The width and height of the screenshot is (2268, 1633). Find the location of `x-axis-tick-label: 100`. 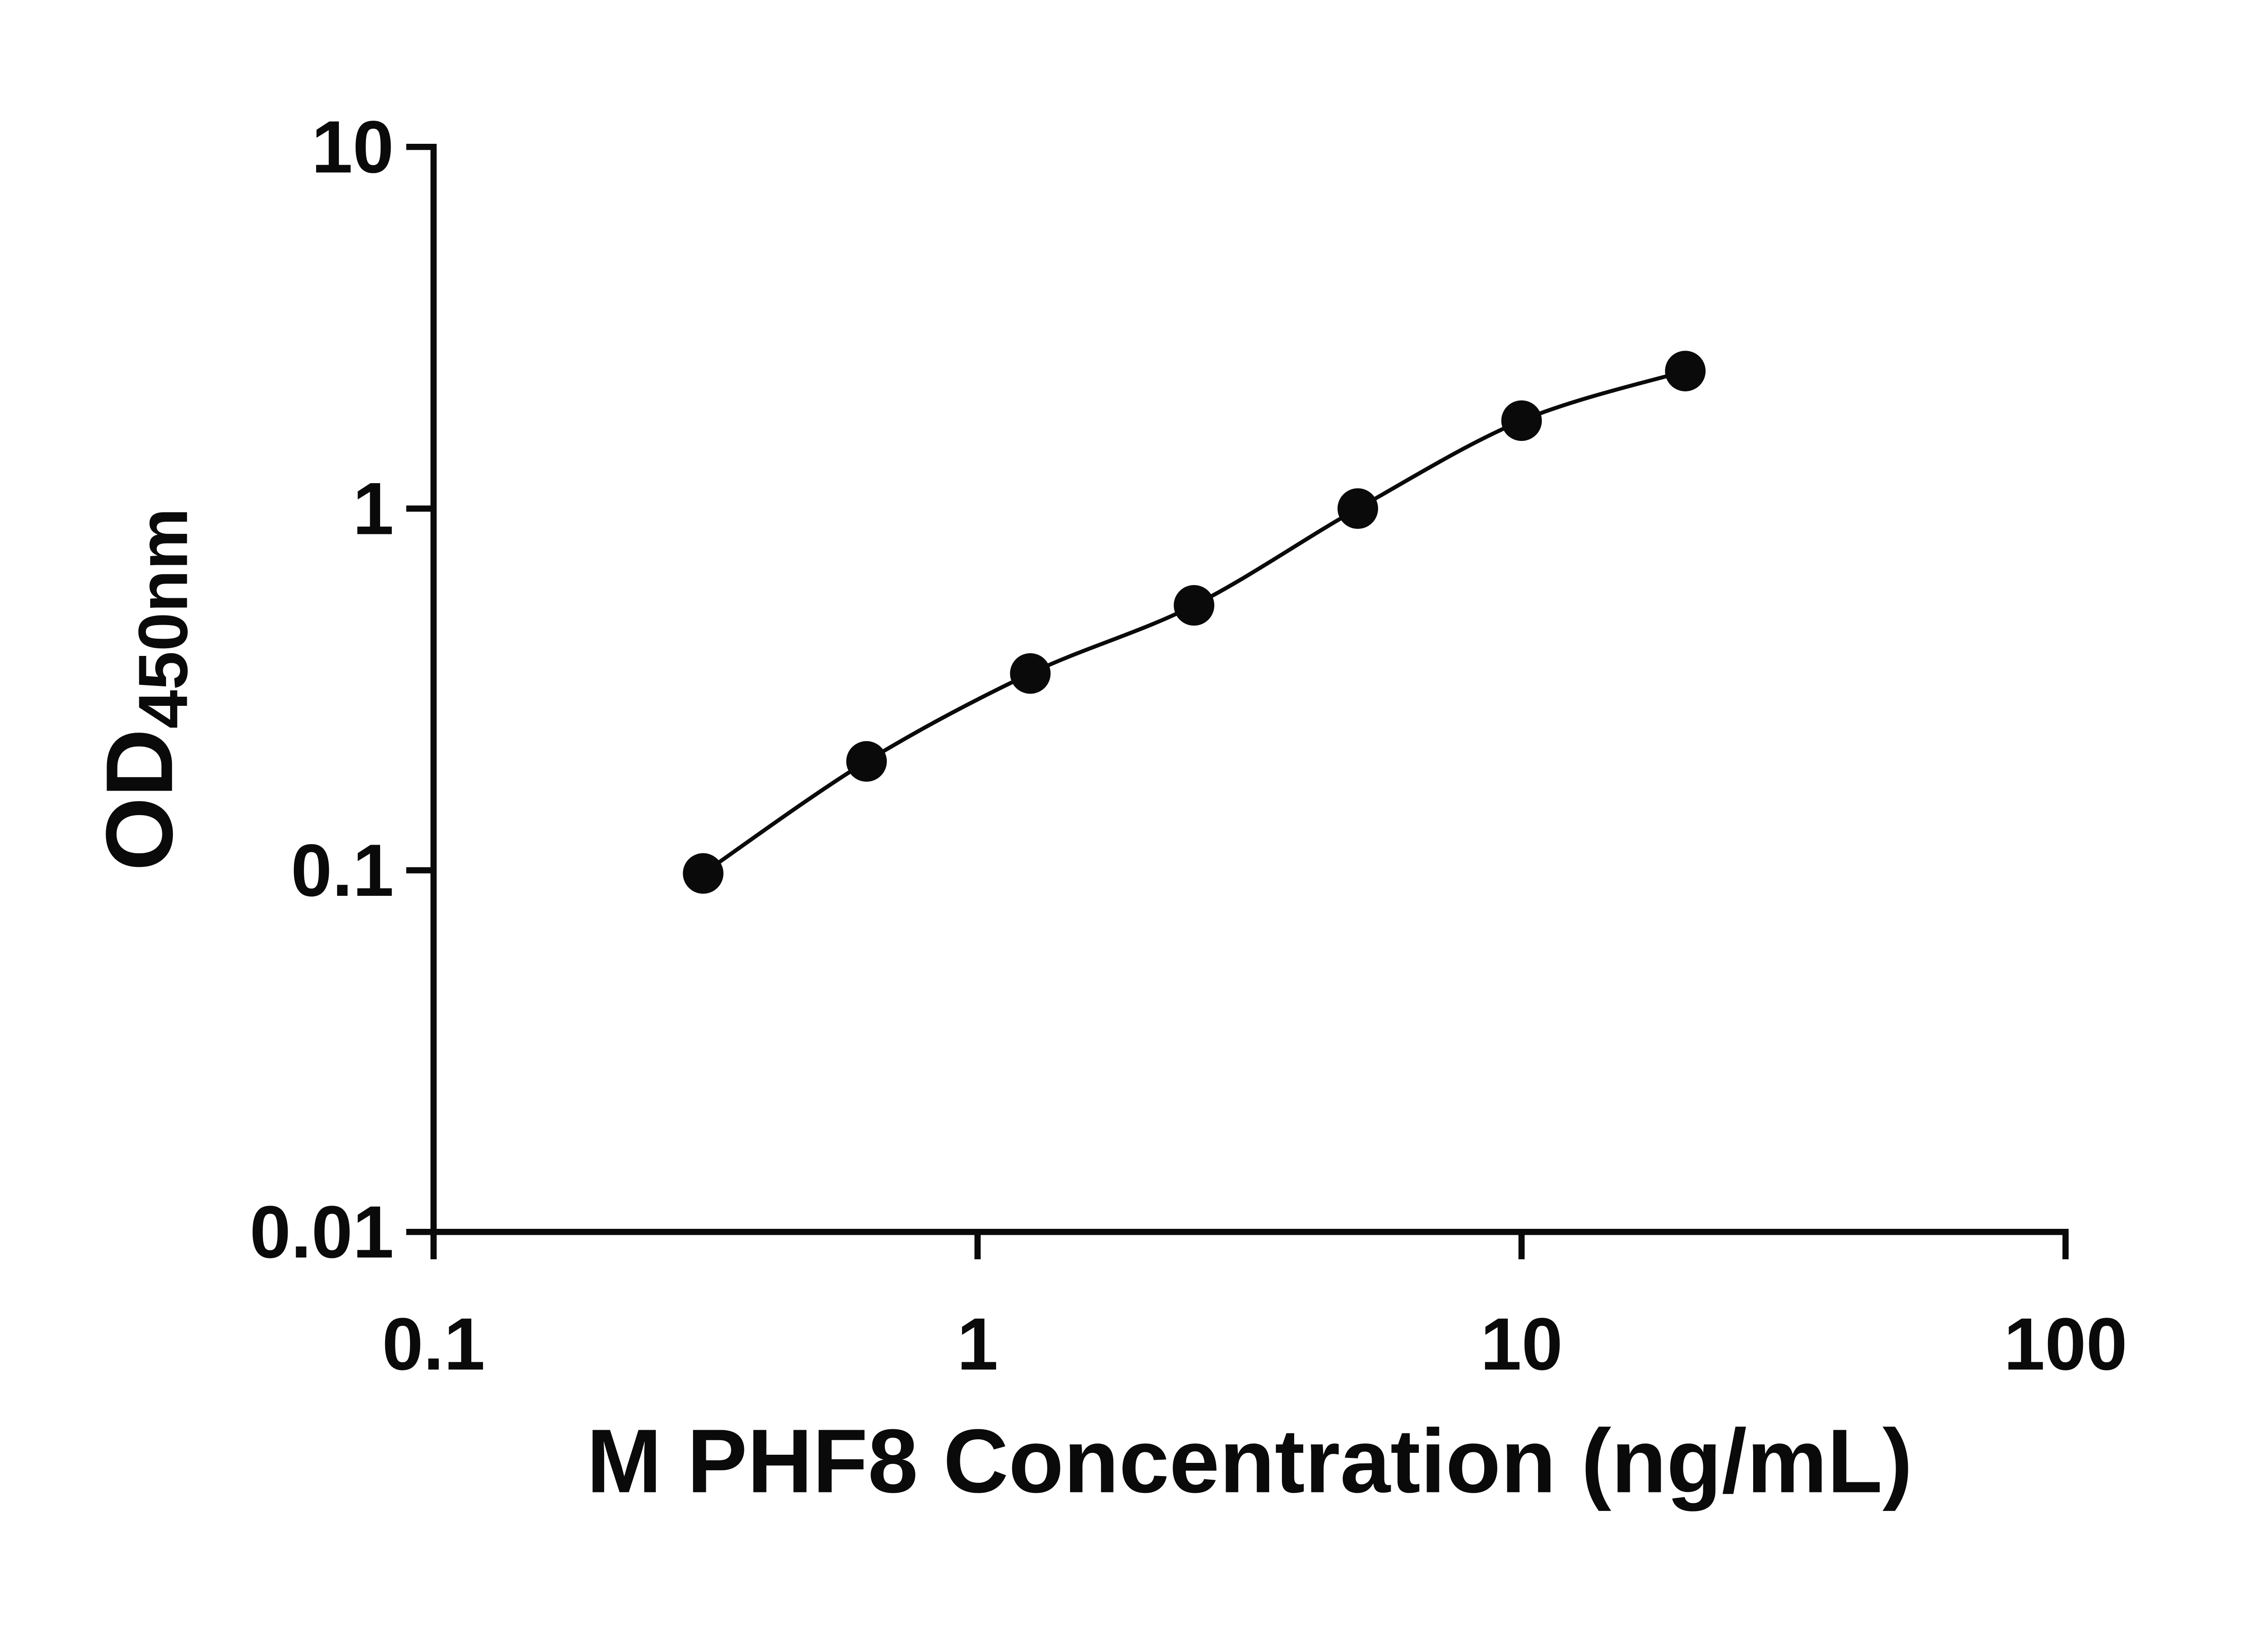

x-axis-tick-label: 100 is located at coordinates (2066, 1343).